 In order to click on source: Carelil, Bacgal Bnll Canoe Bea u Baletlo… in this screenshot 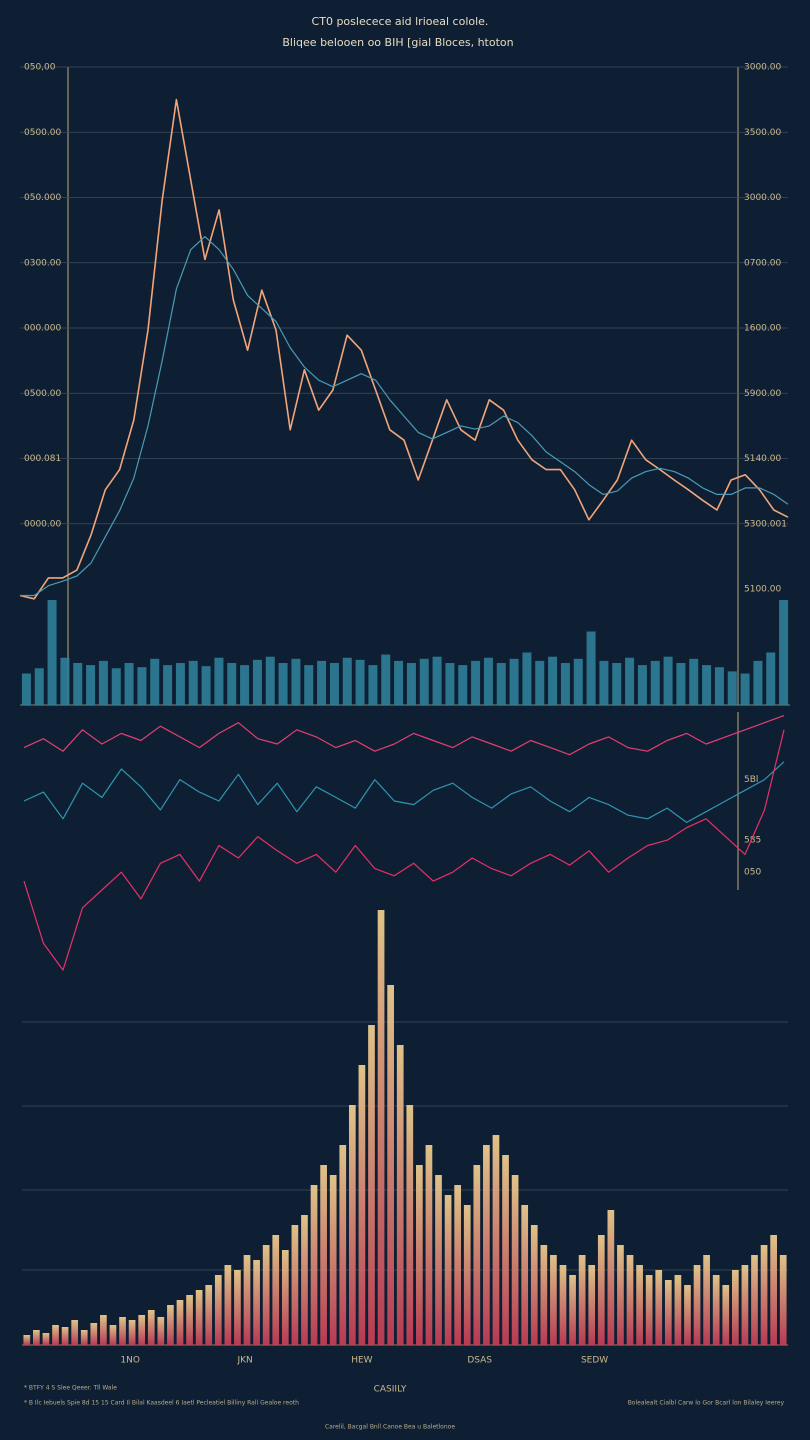, I will do `click(390, 1427)`.